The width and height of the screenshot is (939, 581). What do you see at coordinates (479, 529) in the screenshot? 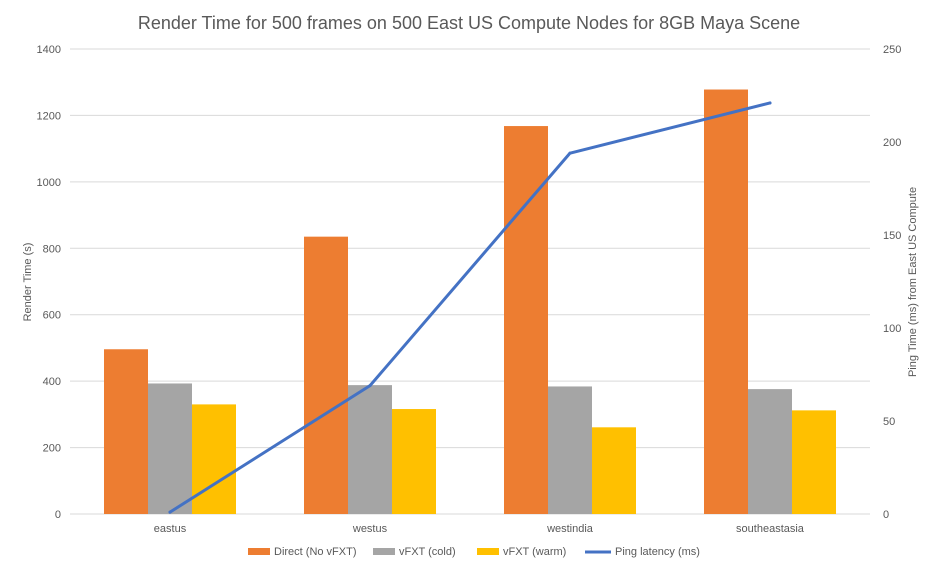
I see `category-labels: eastus westus westindia southeastasia` at bounding box center [479, 529].